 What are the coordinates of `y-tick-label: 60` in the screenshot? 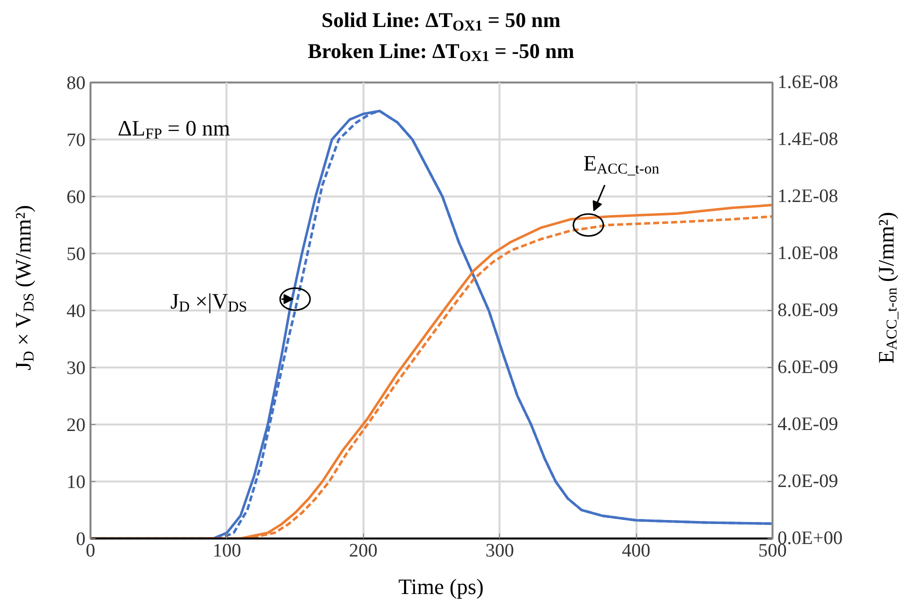 It's located at (76, 197).